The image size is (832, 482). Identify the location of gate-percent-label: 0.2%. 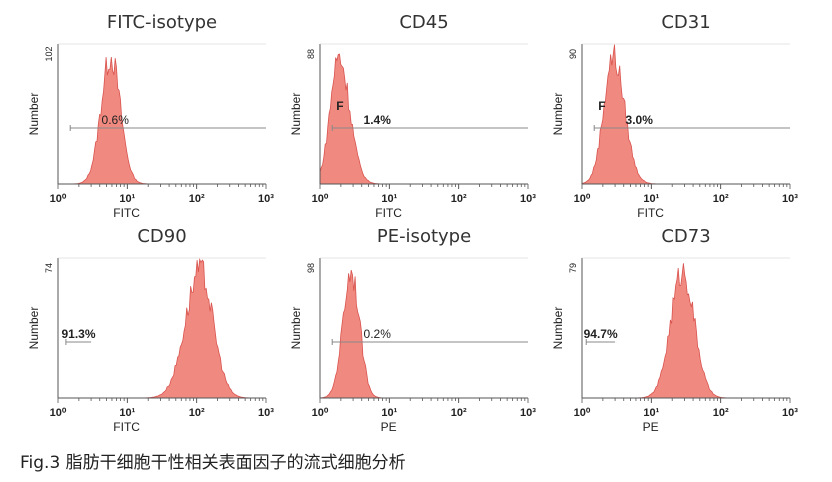
(378, 334).